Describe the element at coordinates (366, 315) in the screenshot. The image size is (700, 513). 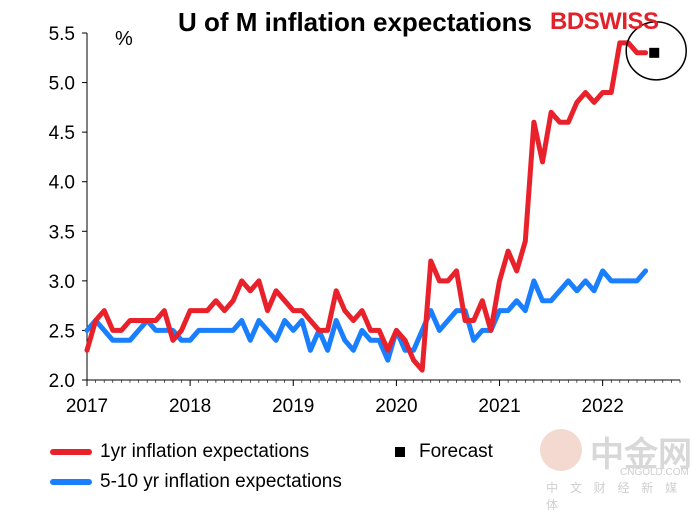
I see `series-line-5-10yr` at that location.